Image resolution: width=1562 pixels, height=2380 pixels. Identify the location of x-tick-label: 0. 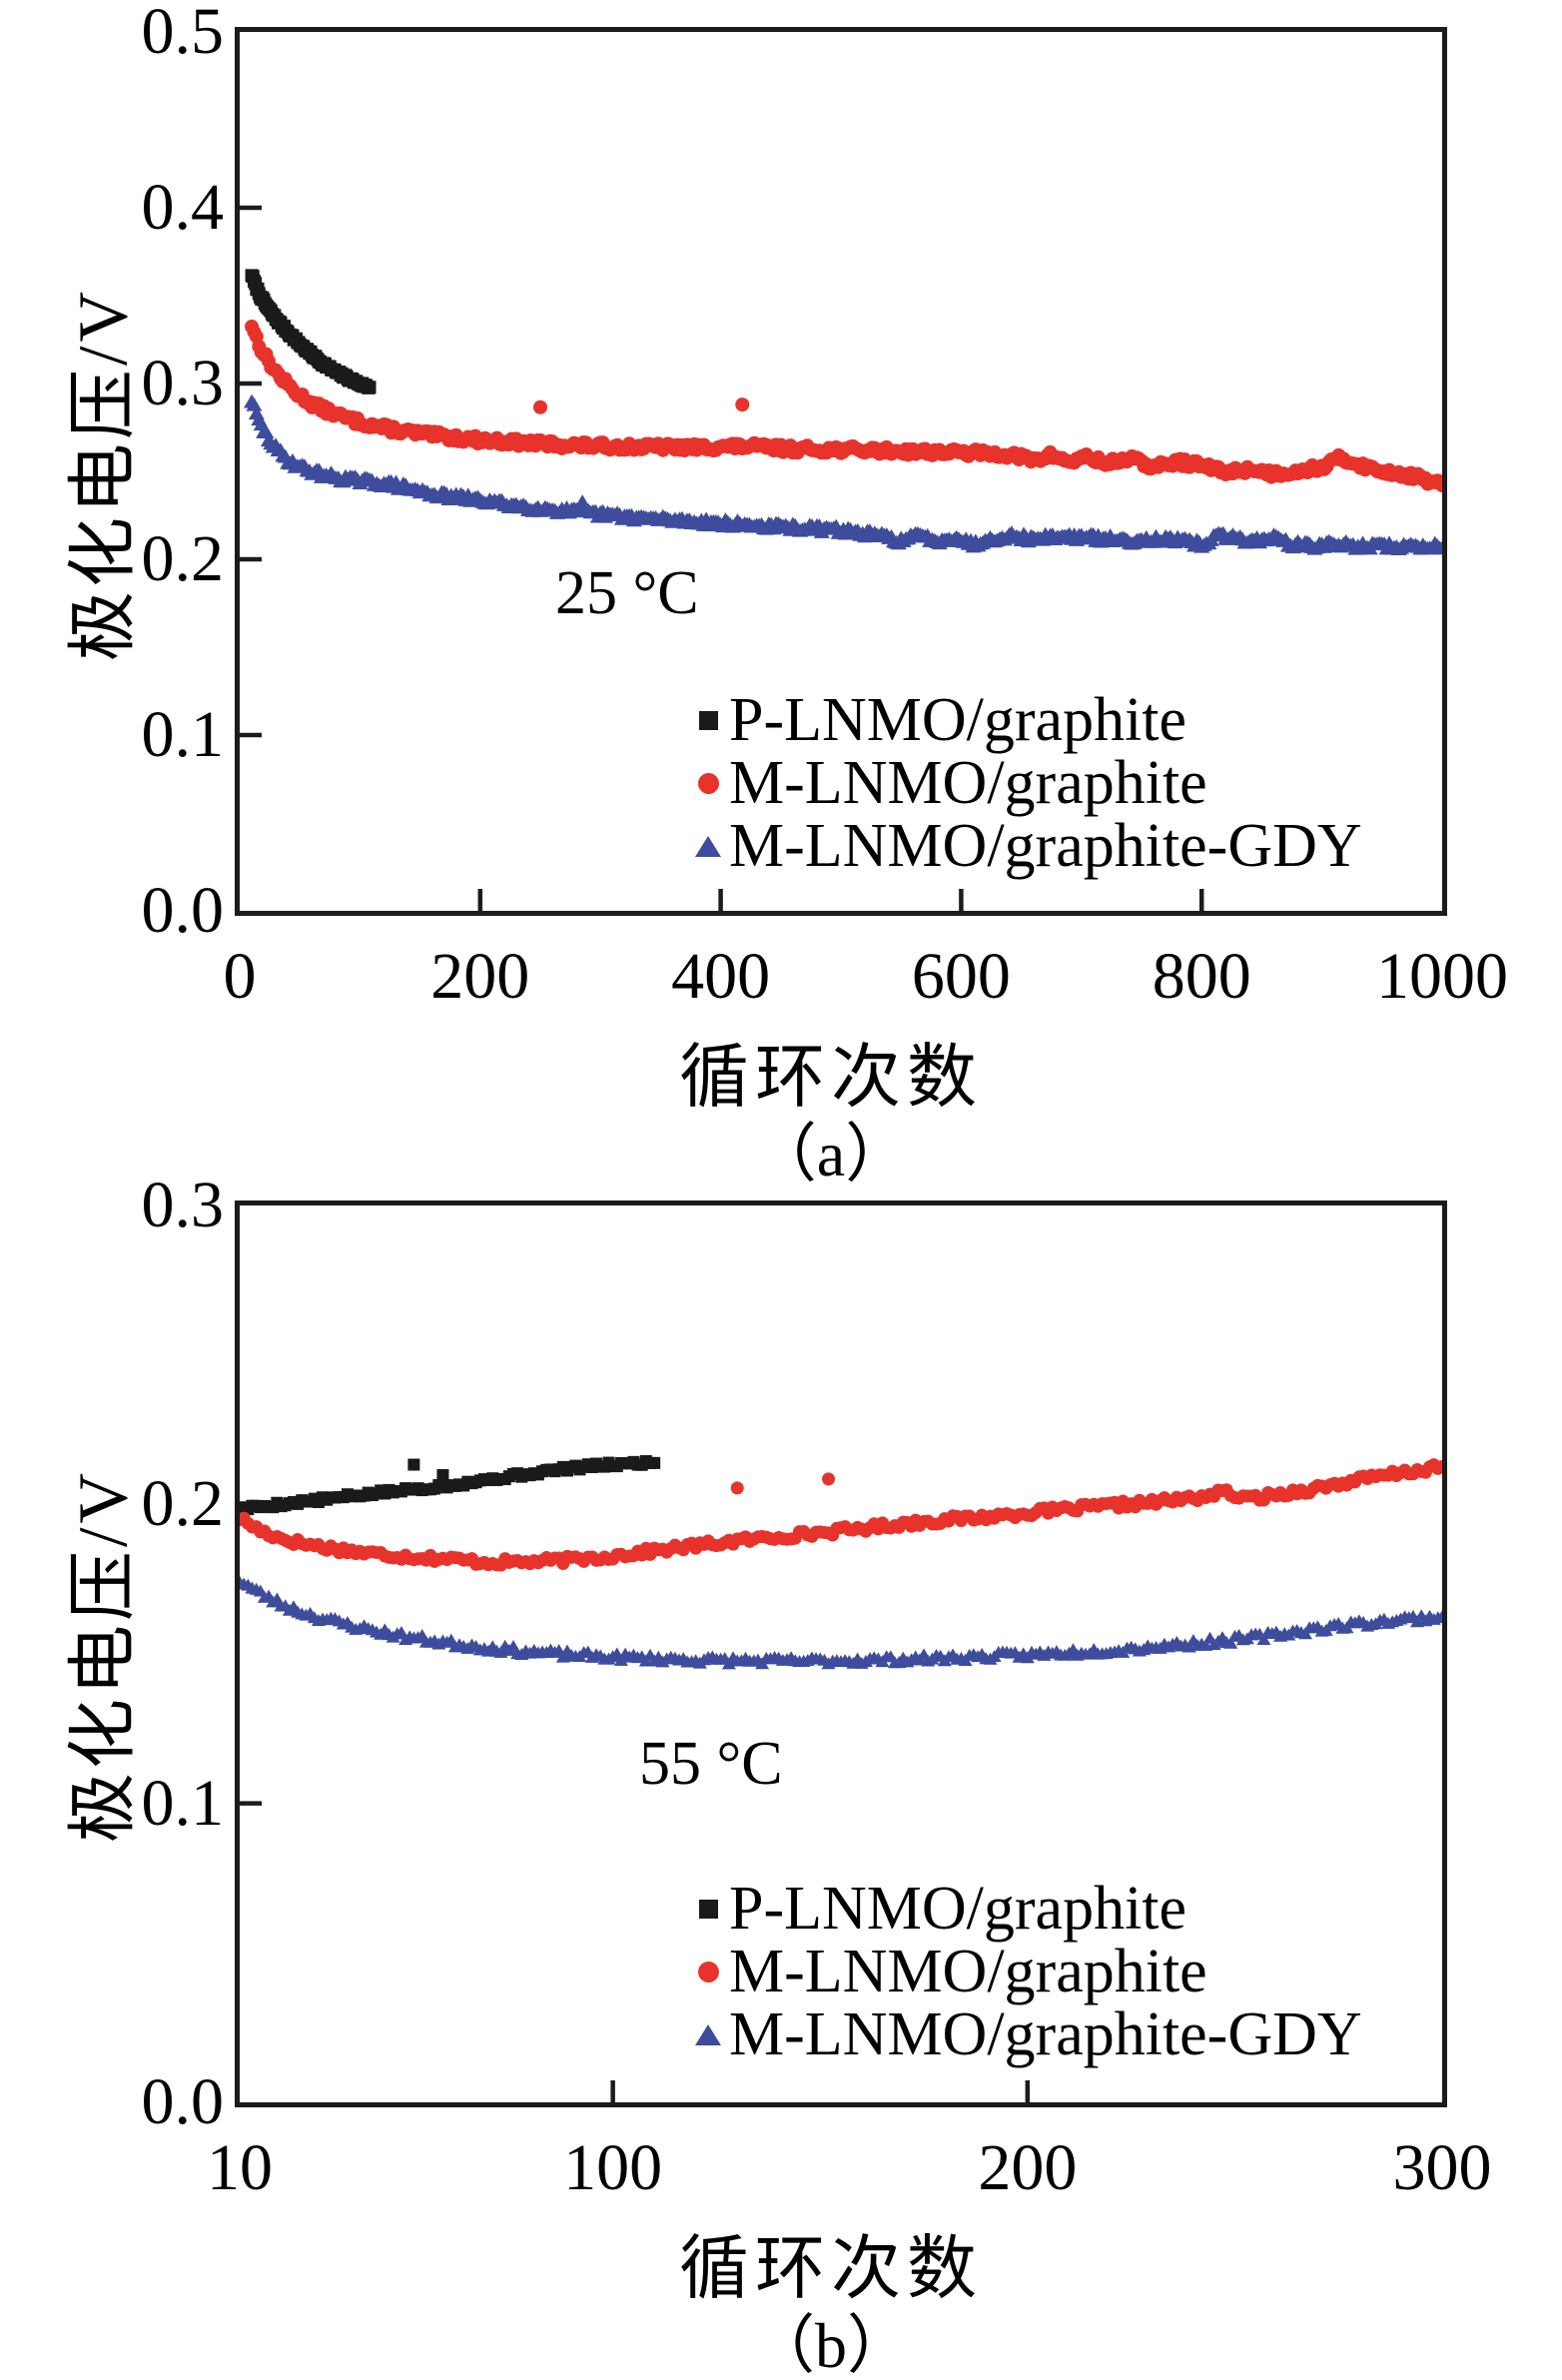
(240, 976).